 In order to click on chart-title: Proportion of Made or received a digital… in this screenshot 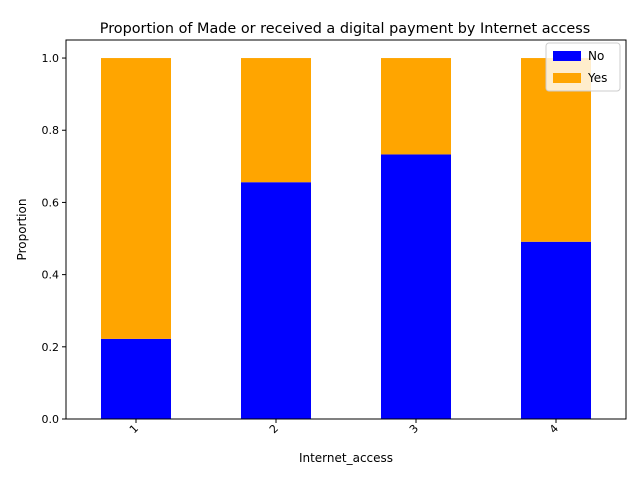, I will do `click(345, 29)`.